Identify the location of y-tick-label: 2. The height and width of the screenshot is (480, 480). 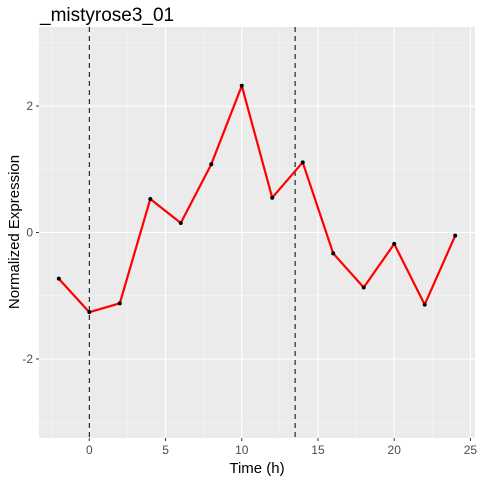
(29, 106).